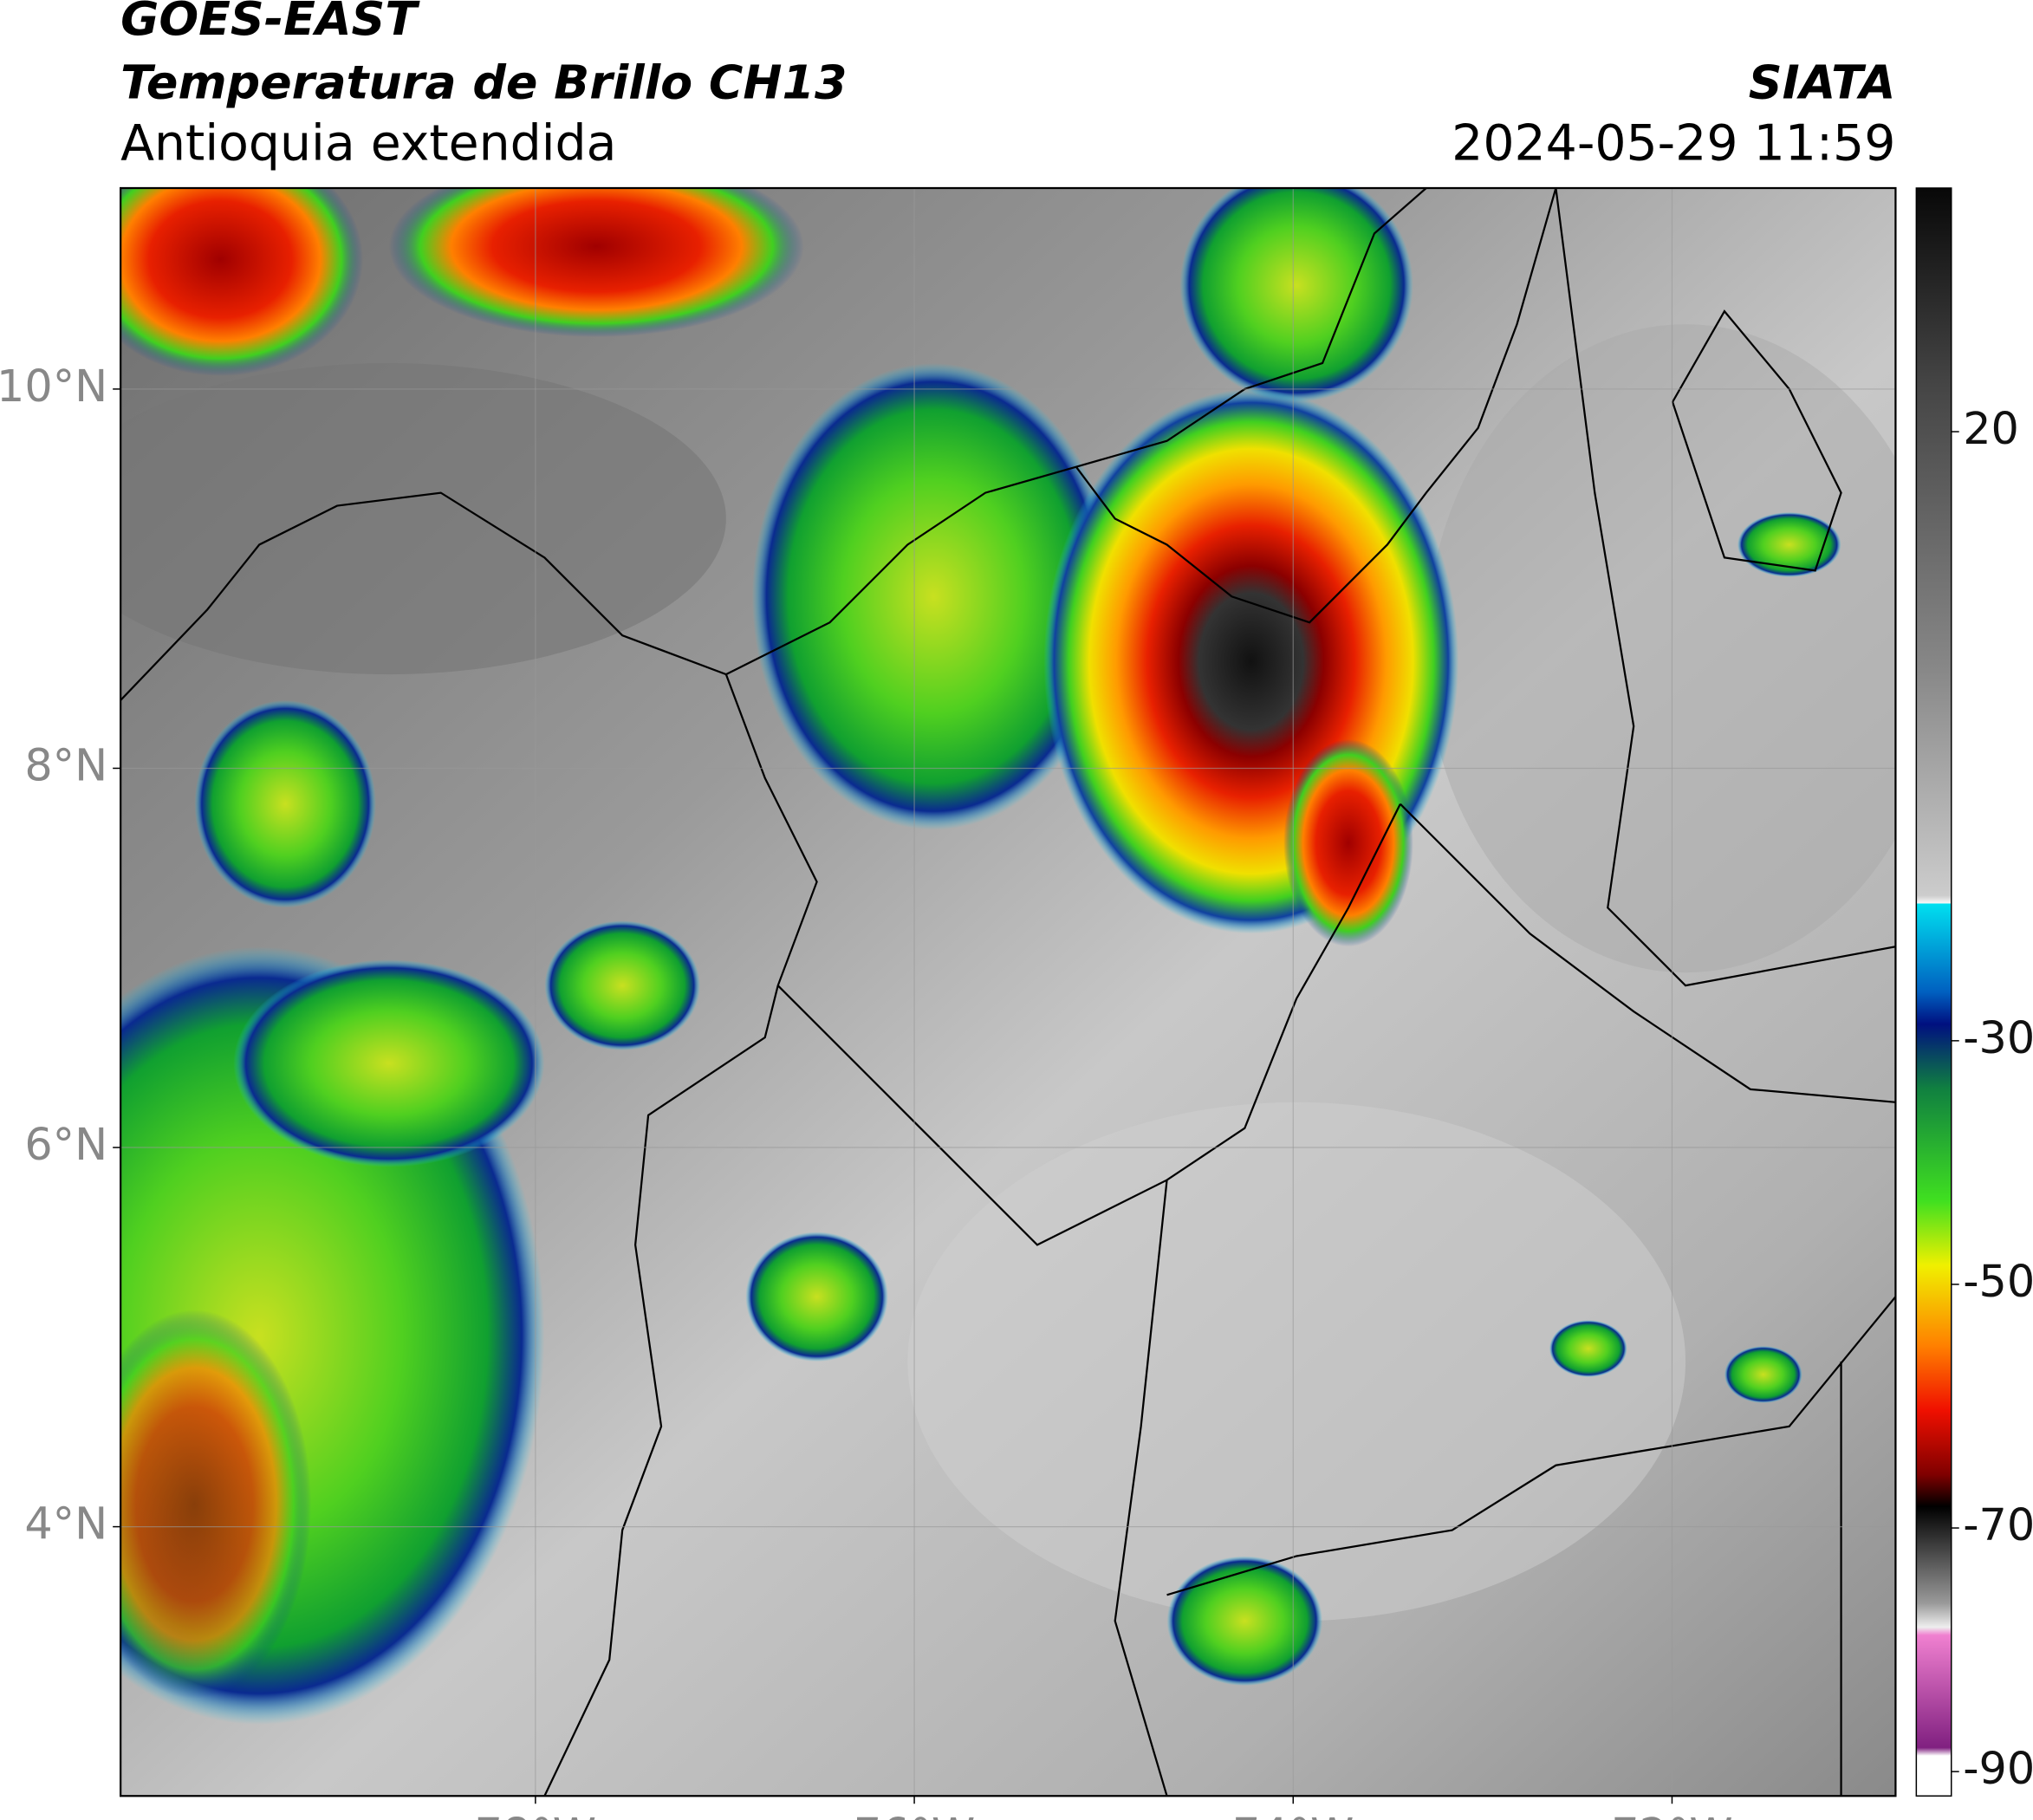 The width and height of the screenshot is (2033, 1820). What do you see at coordinates (1671, 1814) in the screenshot?
I see `x-tick-label: 72°W` at bounding box center [1671, 1814].